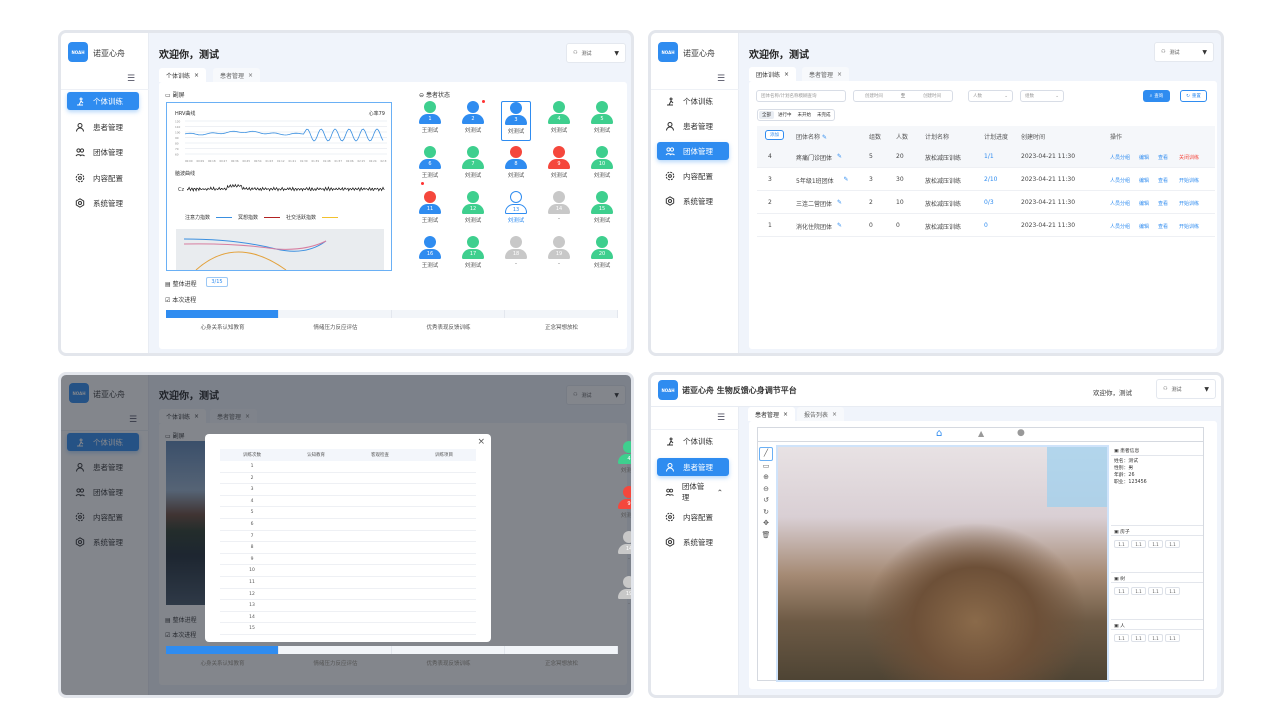  I want to click on groups-select: 组数 ⌄, so click(1042, 96).